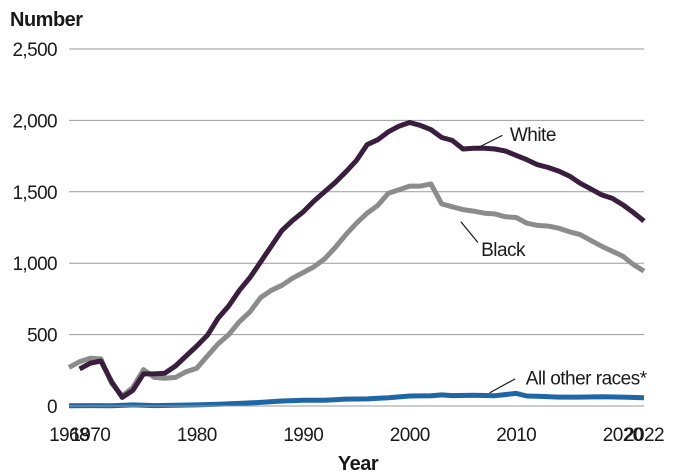  Describe the element at coordinates (502, 386) in the screenshot. I see `leader-line-all-other-races` at that location.